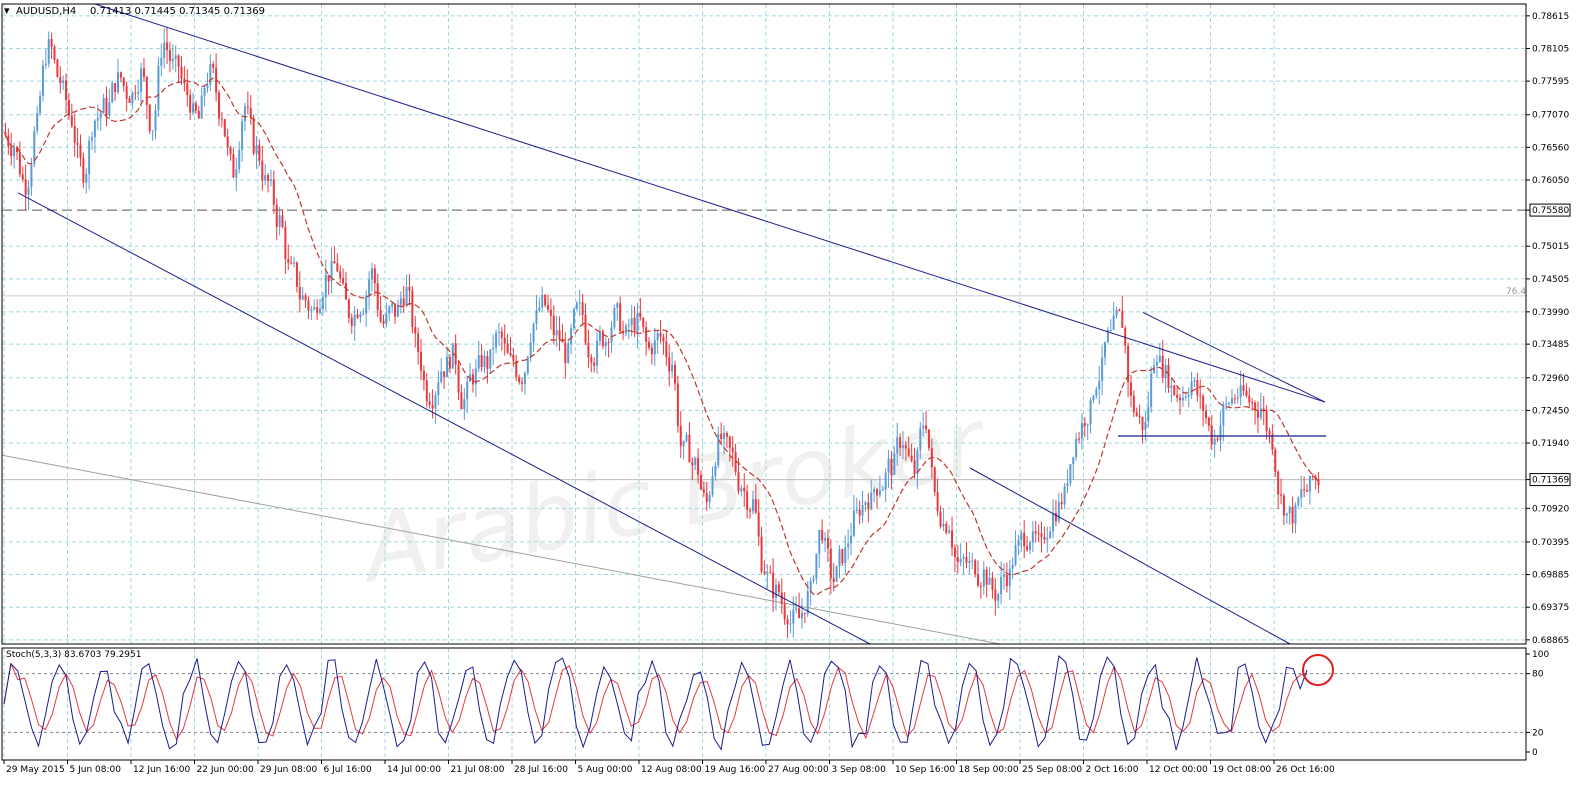 Image resolution: width=1596 pixels, height=794 pixels. What do you see at coordinates (35, 770) in the screenshot?
I see `time-tick-label: 29 May 2015` at bounding box center [35, 770].